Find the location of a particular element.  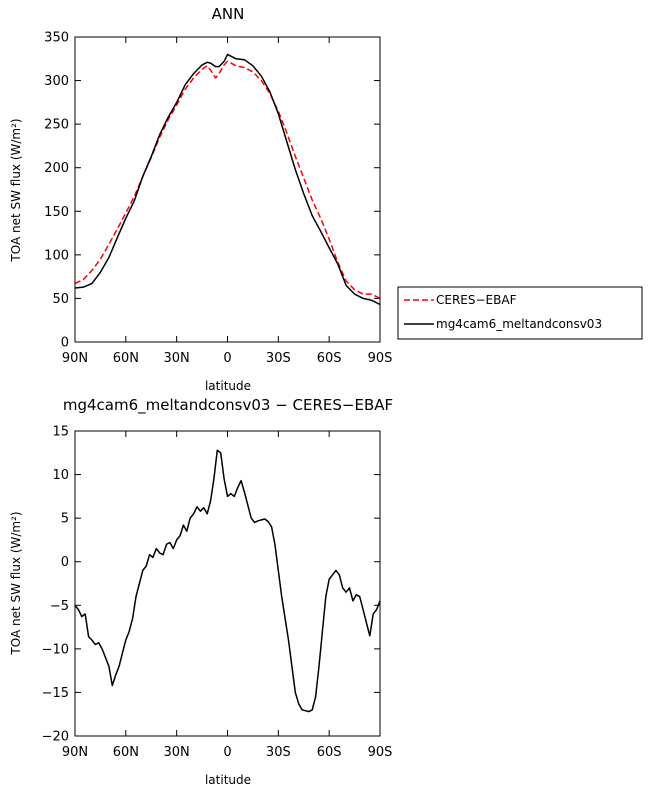

y-tick-label: −5 is located at coordinates (59, 606).